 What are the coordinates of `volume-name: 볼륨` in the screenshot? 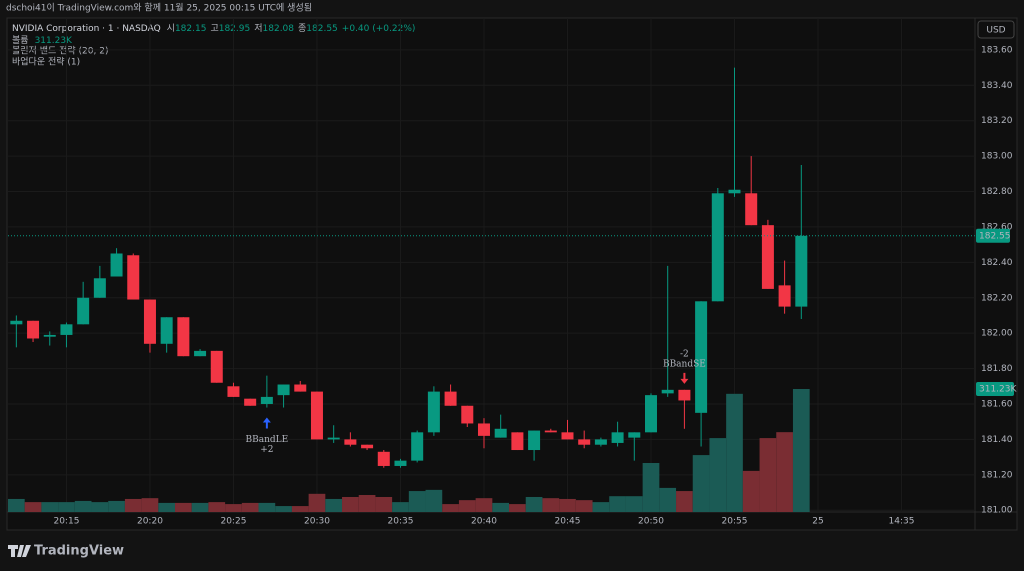 It's located at (20, 40).